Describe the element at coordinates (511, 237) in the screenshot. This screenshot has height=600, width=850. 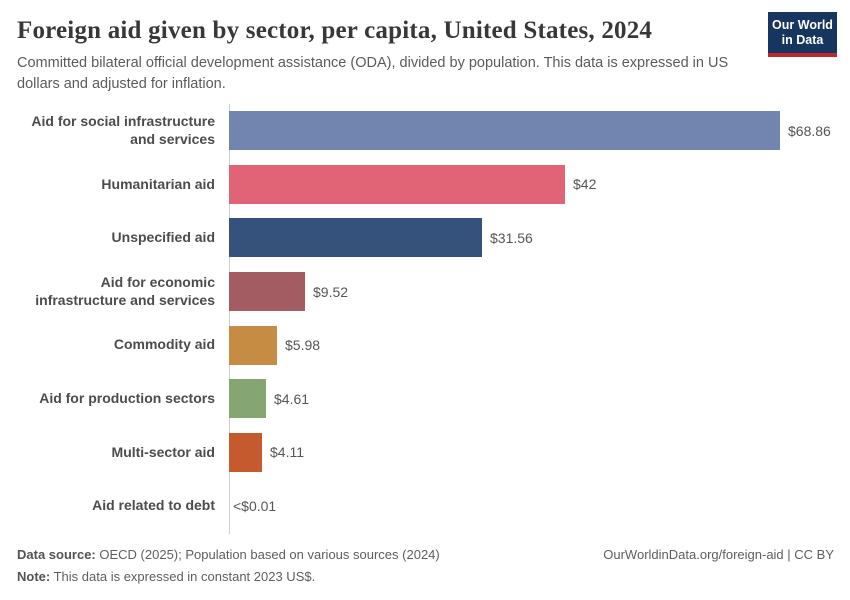
I see `value-label: $31.56` at that location.